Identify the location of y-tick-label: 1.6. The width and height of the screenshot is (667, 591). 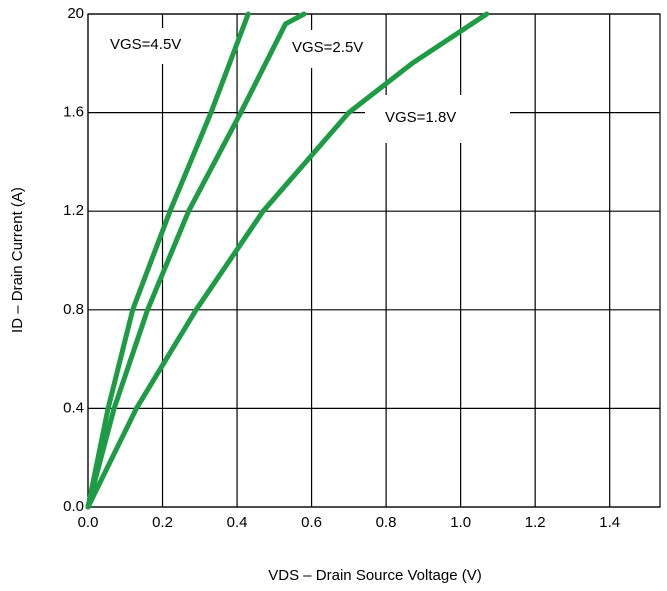
(73, 112).